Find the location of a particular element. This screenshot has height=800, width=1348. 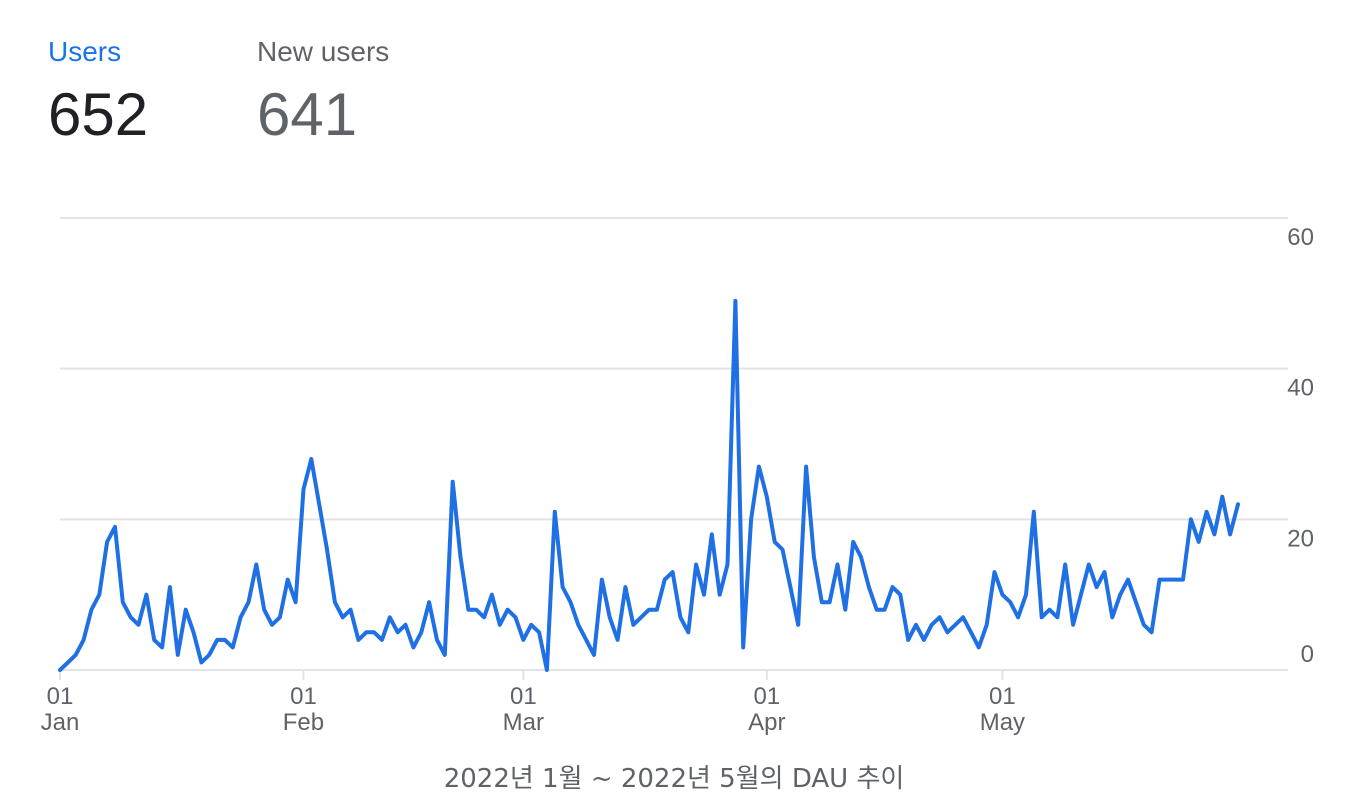

x-tick-month: Jan is located at coordinates (60, 722).